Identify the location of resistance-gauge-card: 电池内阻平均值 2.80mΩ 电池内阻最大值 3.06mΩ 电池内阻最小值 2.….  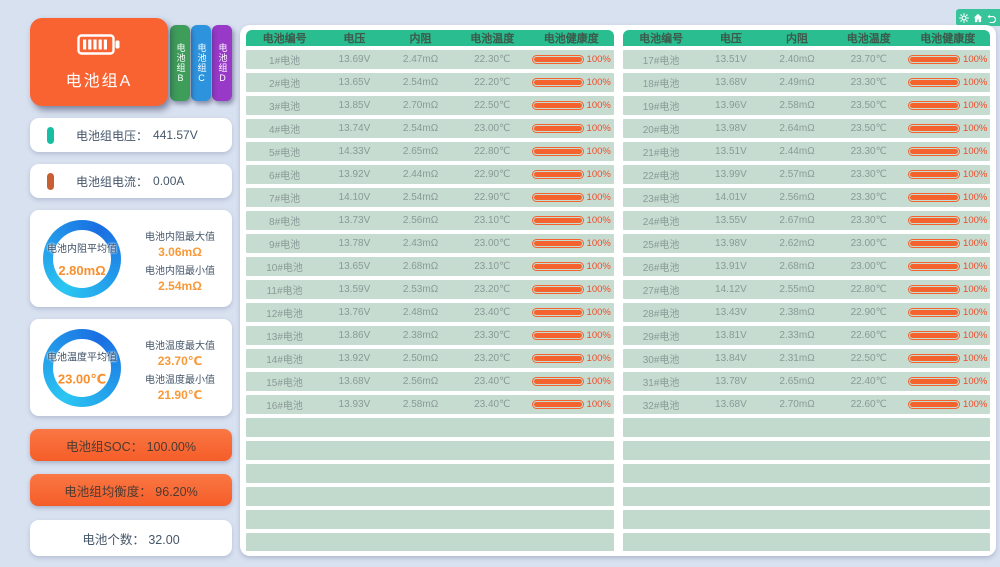
(131, 258).